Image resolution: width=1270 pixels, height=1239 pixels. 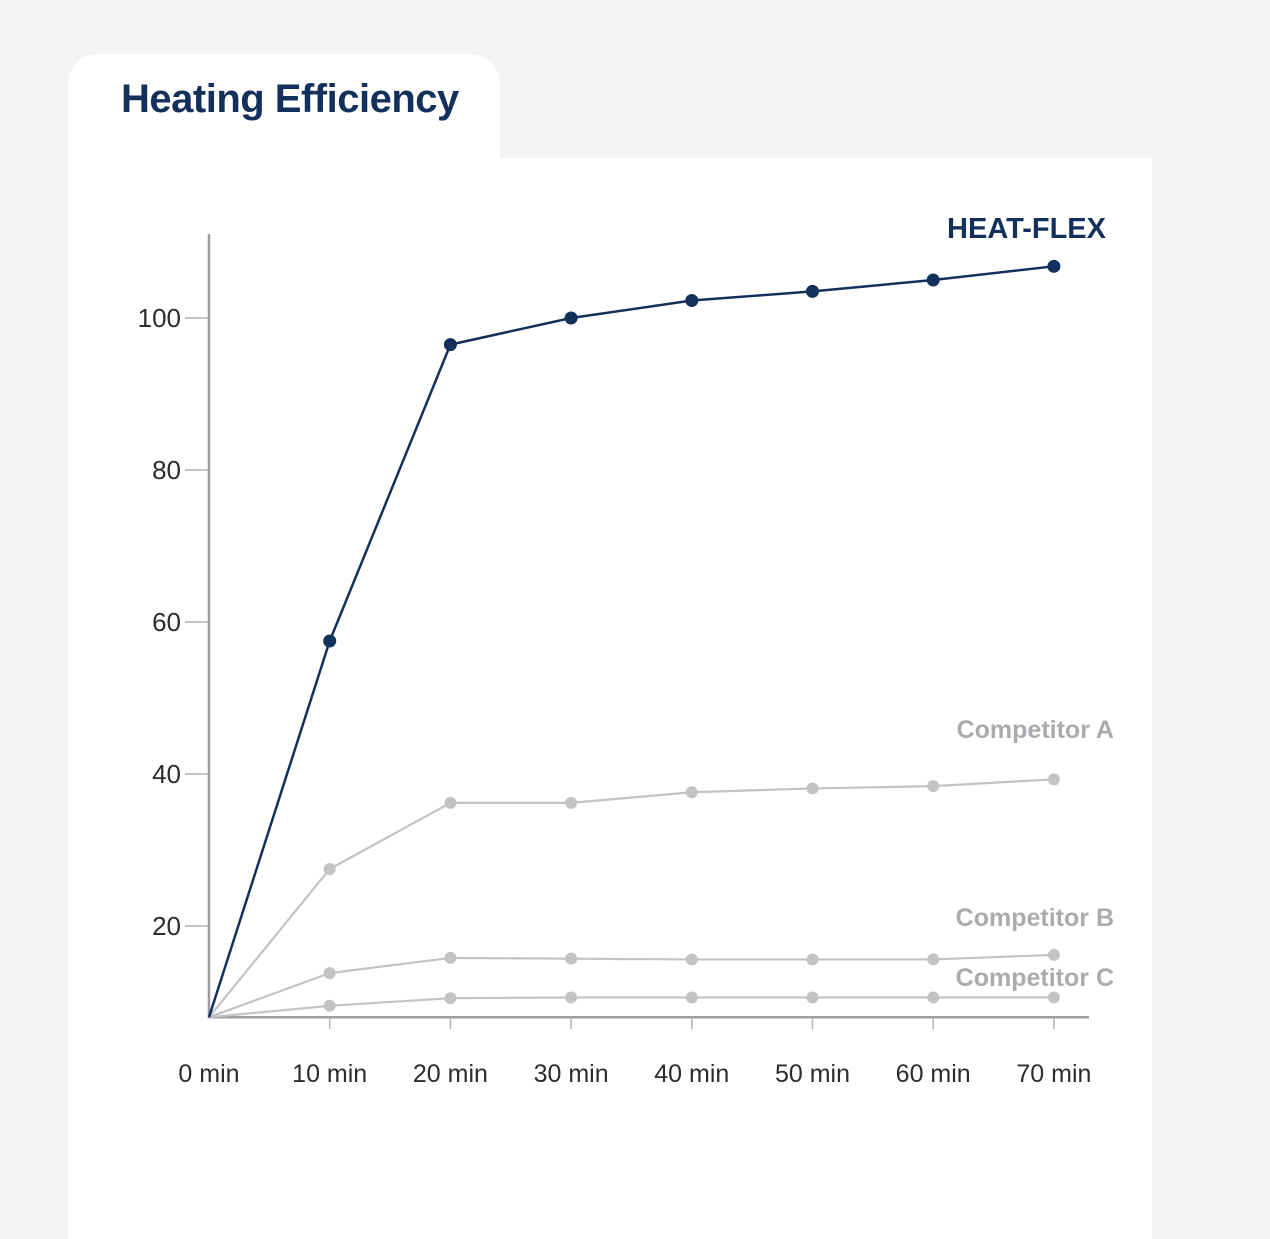 What do you see at coordinates (631, 986) in the screenshot?
I see `series-line-competitor-b` at bounding box center [631, 986].